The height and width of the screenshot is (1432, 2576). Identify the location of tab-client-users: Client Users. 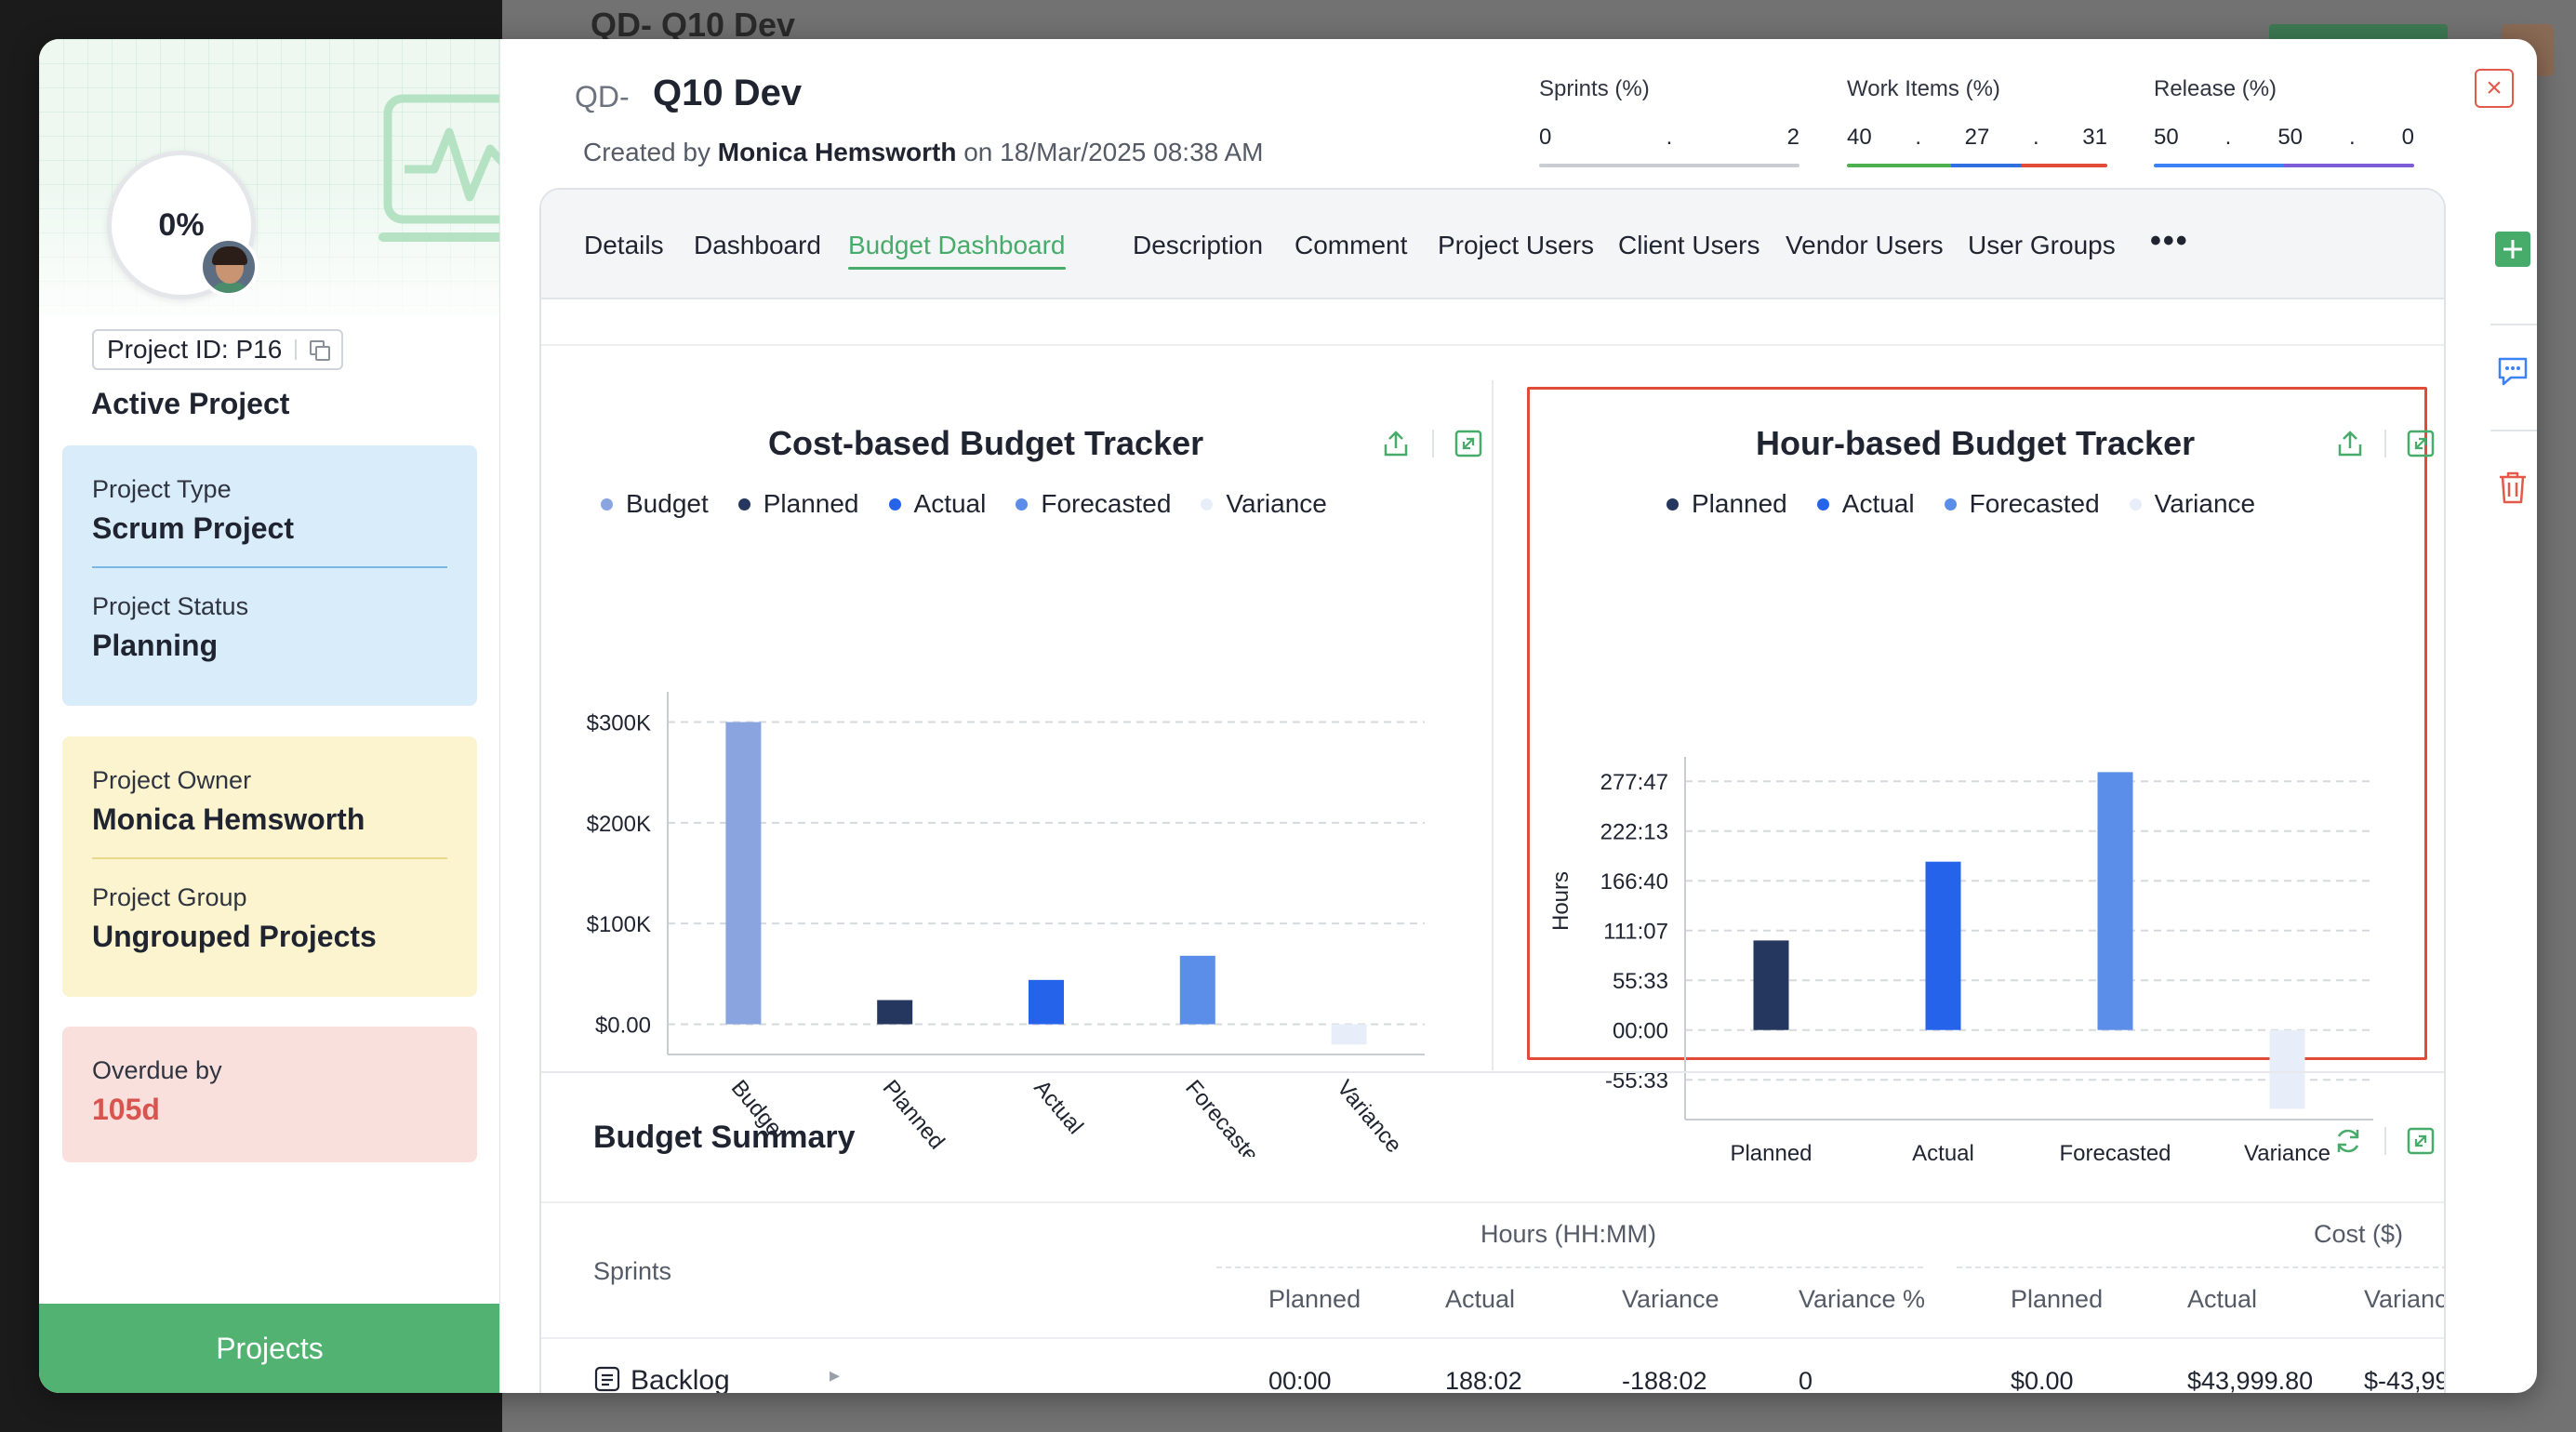
(1689, 245).